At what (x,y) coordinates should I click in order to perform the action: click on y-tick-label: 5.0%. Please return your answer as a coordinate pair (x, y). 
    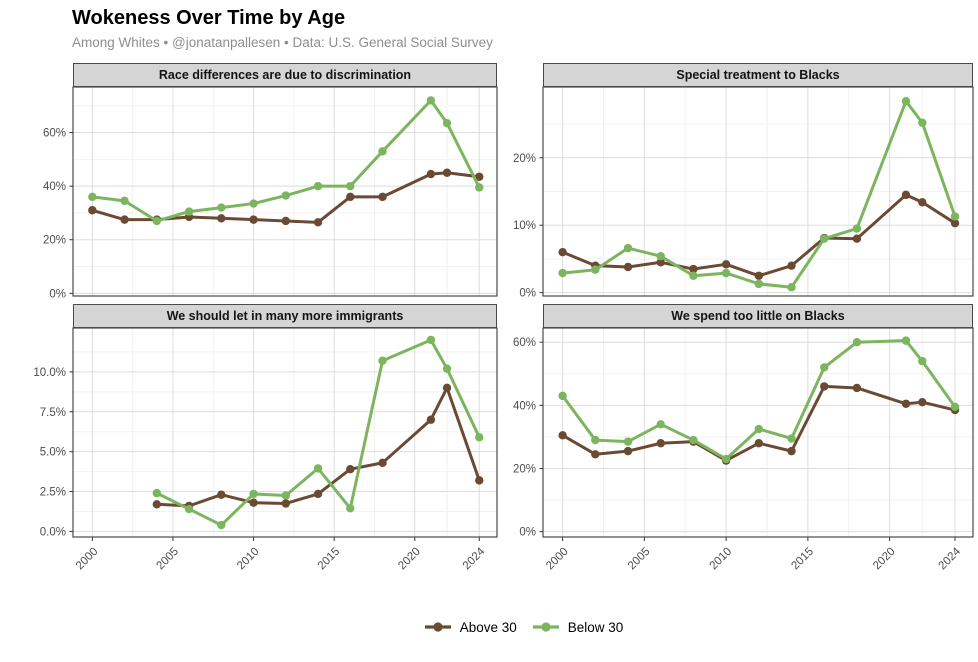
    Looking at the image, I should click on (53, 453).